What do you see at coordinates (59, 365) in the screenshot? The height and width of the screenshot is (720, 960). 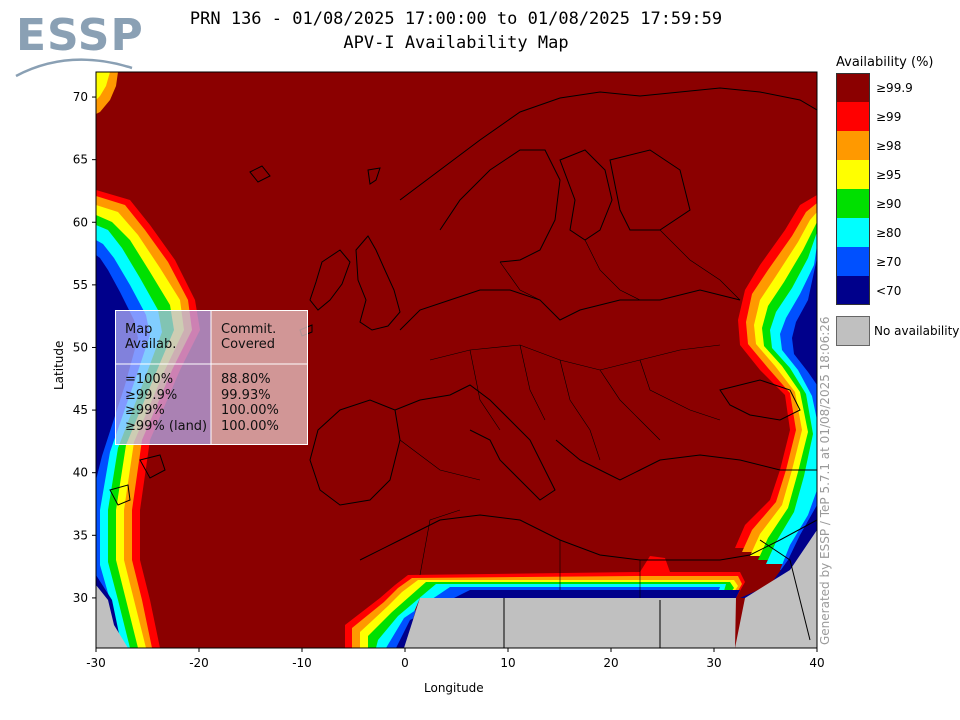 I see `y-axis-title: Latitude` at bounding box center [59, 365].